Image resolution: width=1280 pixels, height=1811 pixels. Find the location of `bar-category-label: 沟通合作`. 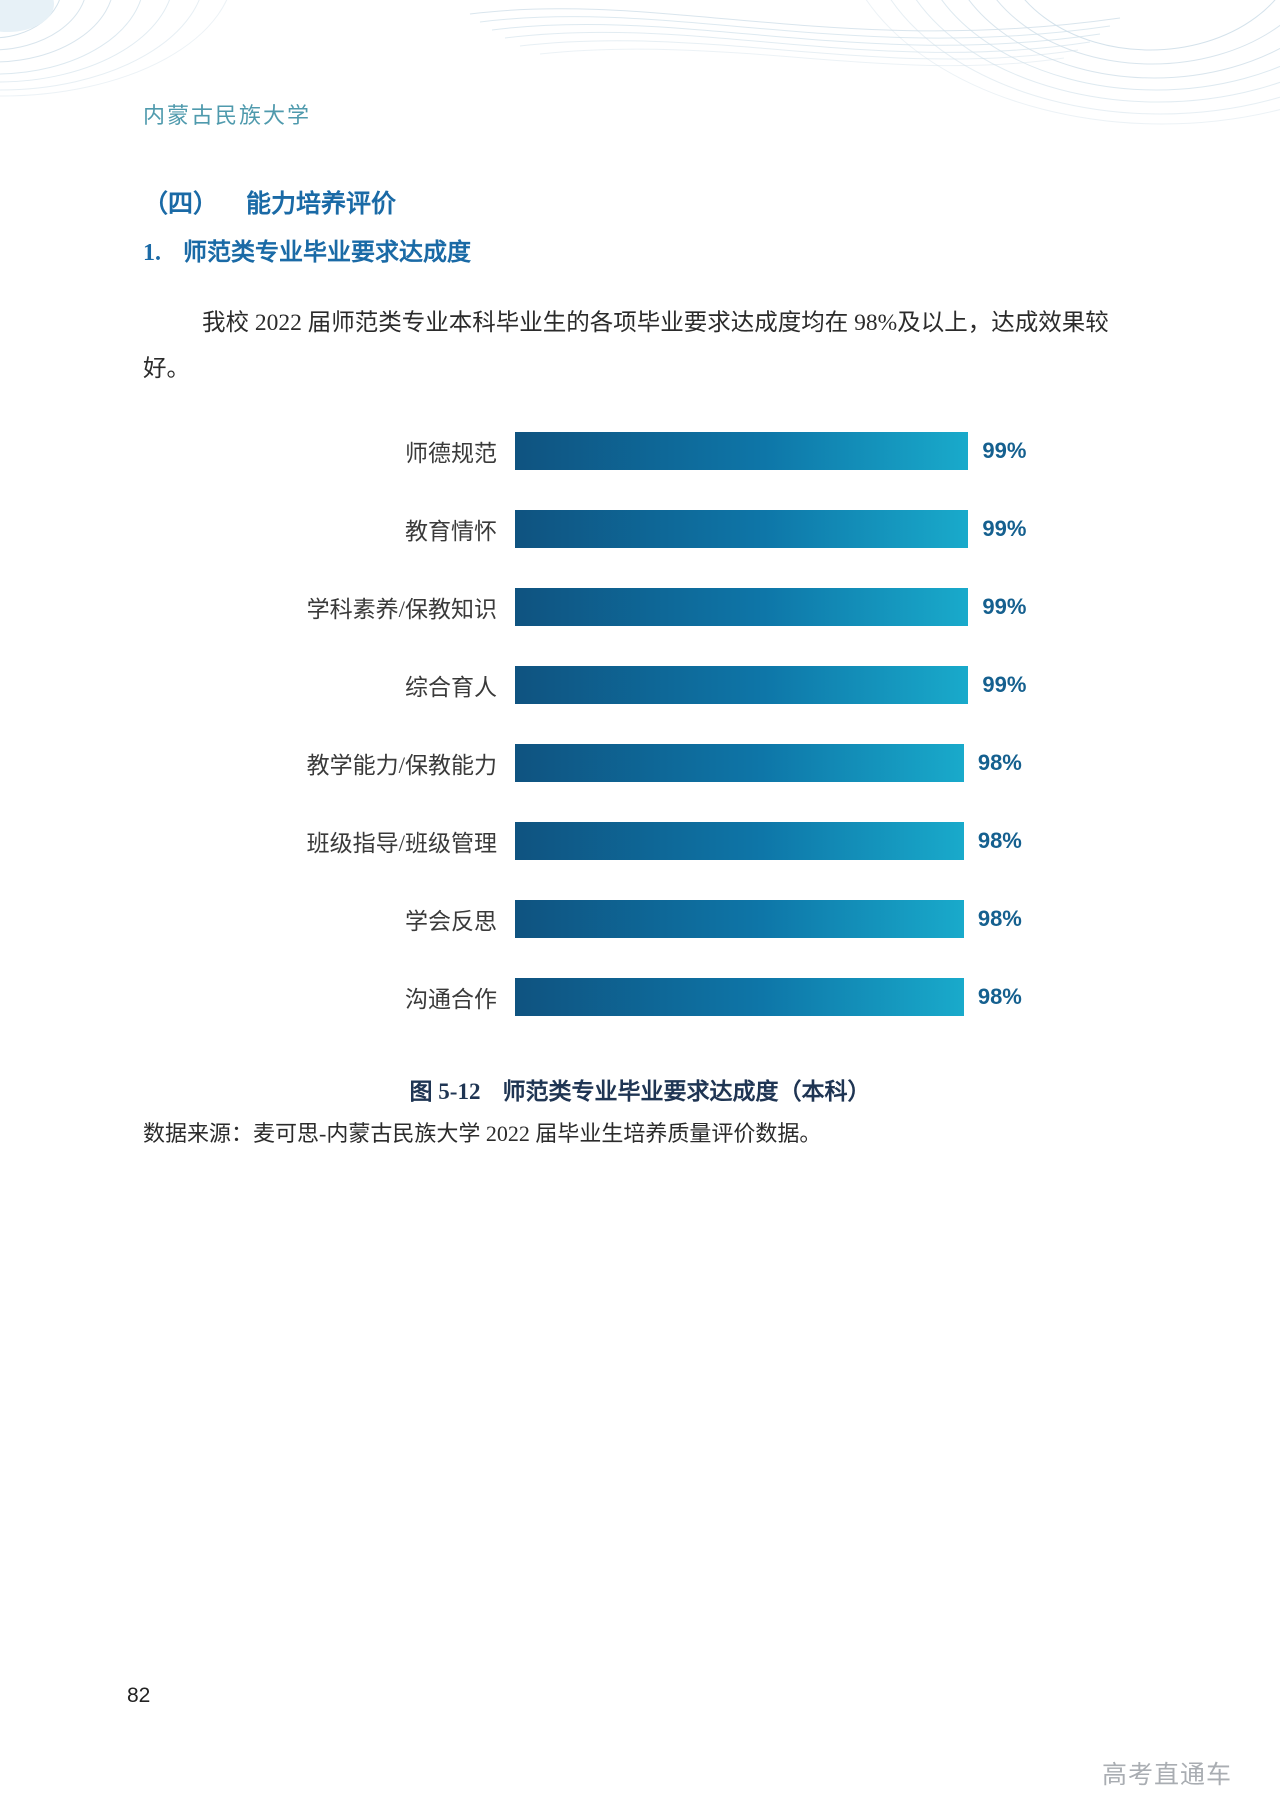

bar-category-label: 沟通合作 is located at coordinates (451, 999).